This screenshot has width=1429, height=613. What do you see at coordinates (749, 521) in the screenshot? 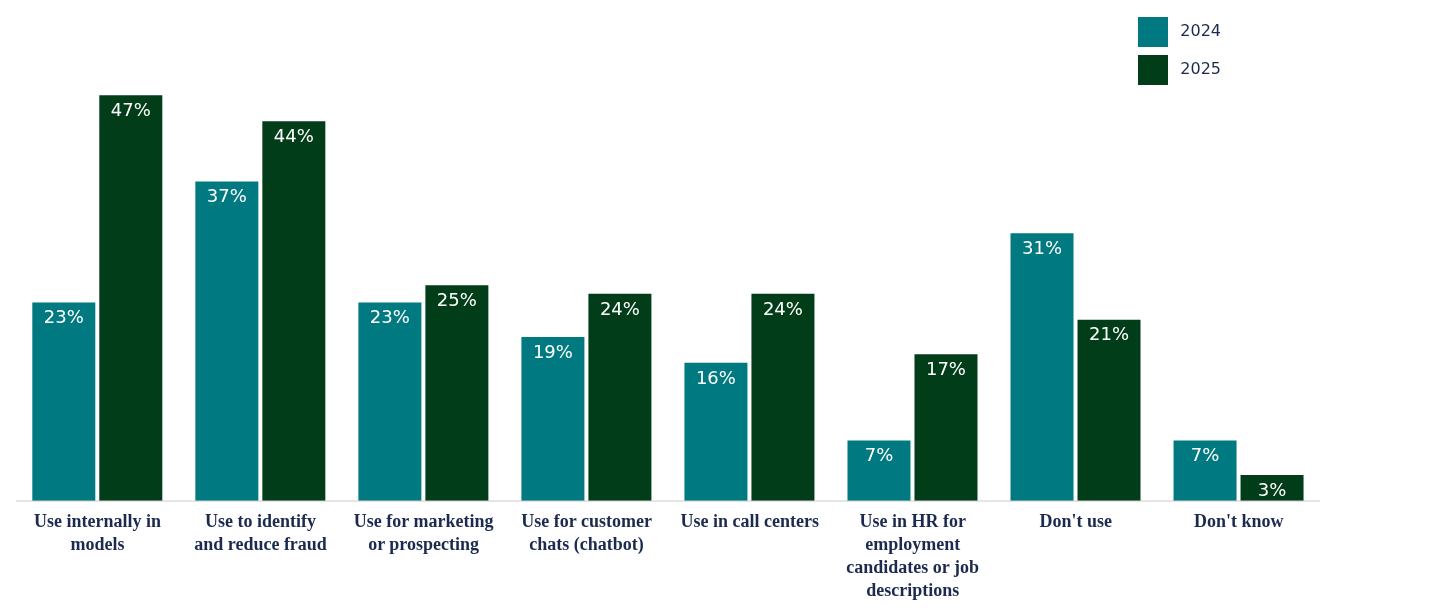
I see `x-tick-label: Use in call centers` at bounding box center [749, 521].